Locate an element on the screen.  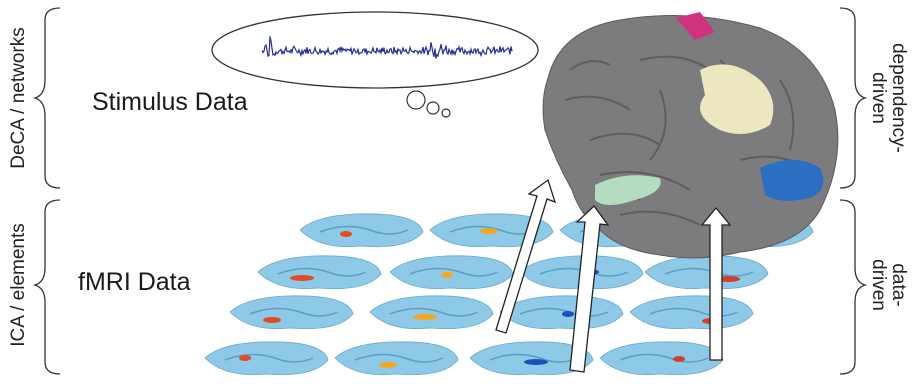
arrows is located at coordinates (613, 275).